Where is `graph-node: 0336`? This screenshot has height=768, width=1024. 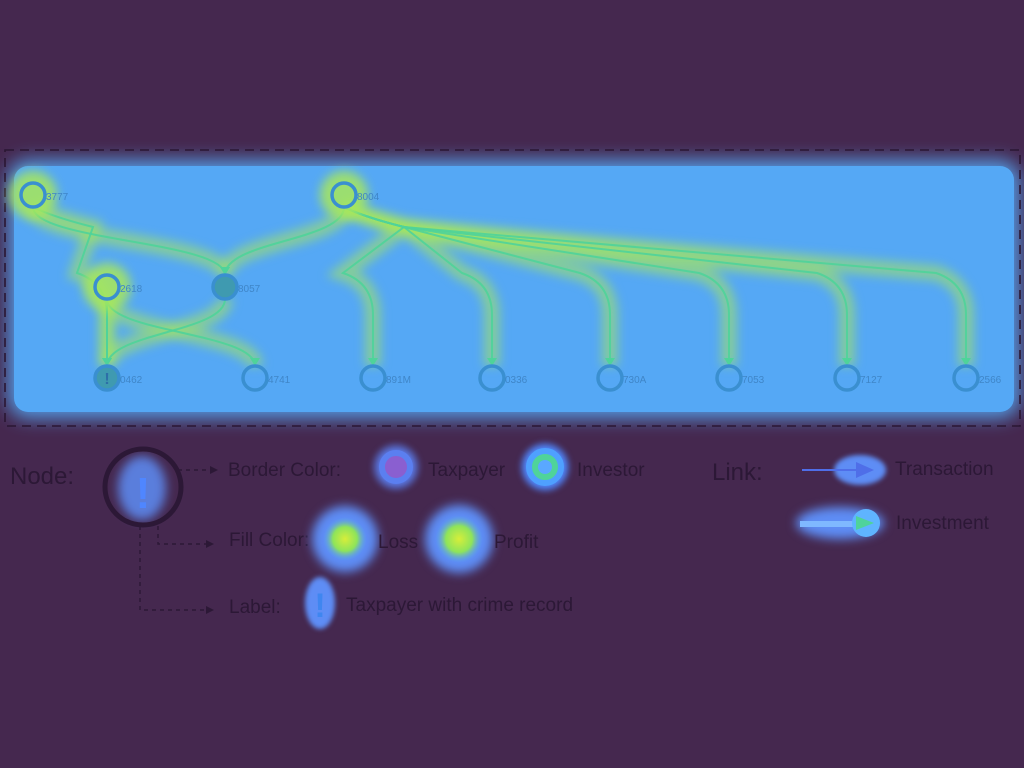
graph-node: 0336 is located at coordinates (503, 378).